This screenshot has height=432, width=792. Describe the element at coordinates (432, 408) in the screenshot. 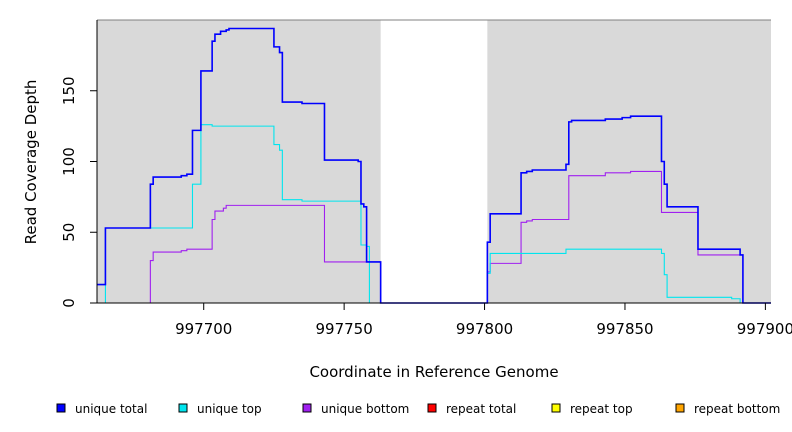

I see `legend-swatch-repeat-total` at that location.